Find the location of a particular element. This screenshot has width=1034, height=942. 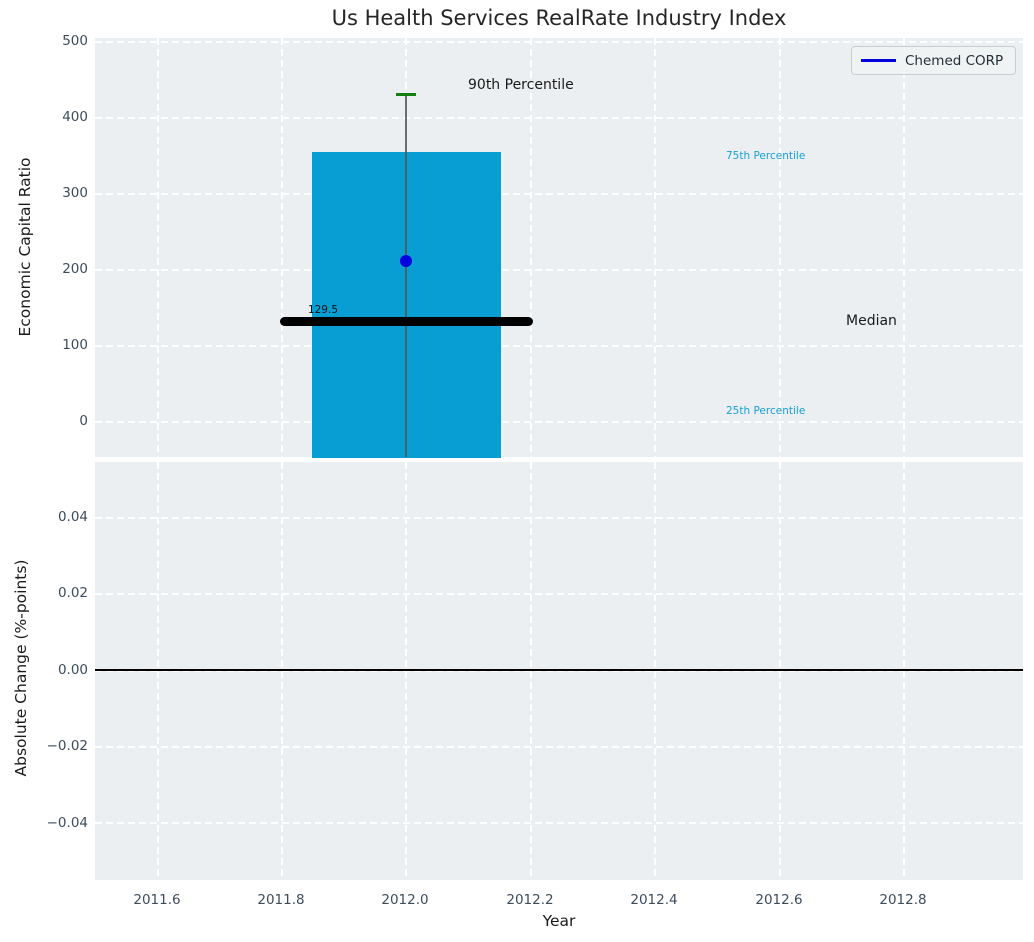

ytick-label: 200 is located at coordinates (75, 269).